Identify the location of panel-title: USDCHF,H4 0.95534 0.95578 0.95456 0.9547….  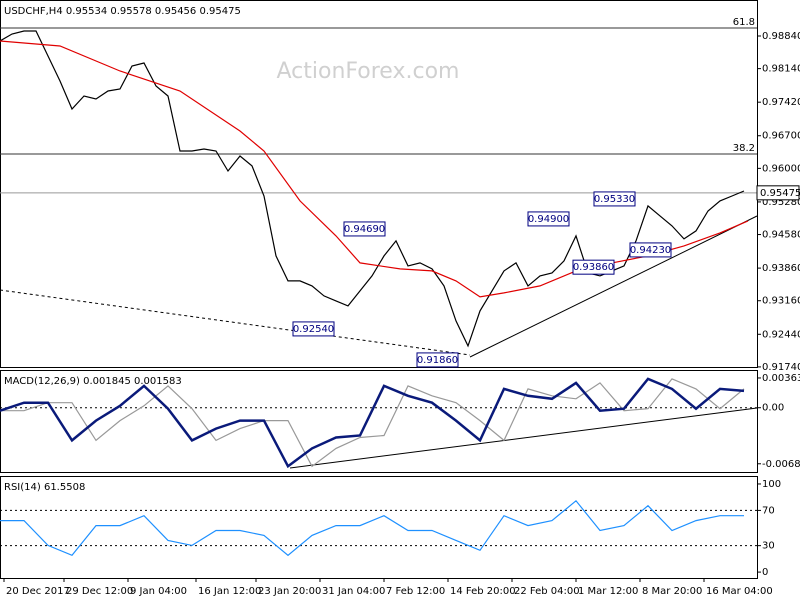
(122, 11).